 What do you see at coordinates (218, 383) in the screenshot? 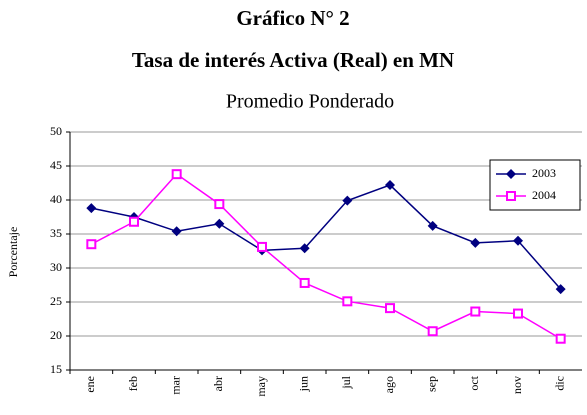
I see `x-tick-label: abr` at bounding box center [218, 383].